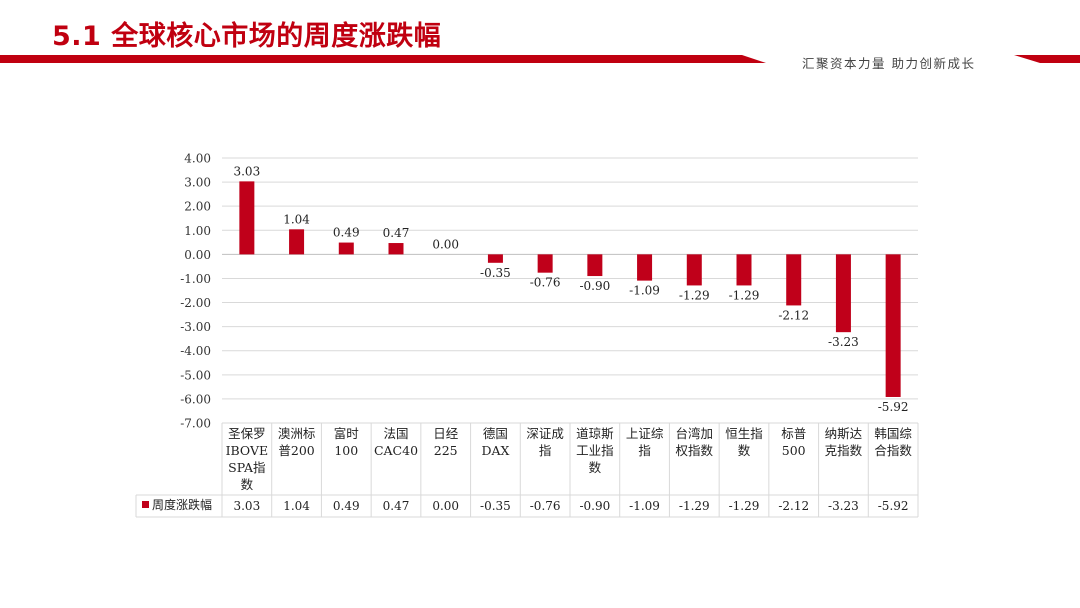  What do you see at coordinates (545, 433) in the screenshot?
I see `category-label-line: 深证成` at bounding box center [545, 433].